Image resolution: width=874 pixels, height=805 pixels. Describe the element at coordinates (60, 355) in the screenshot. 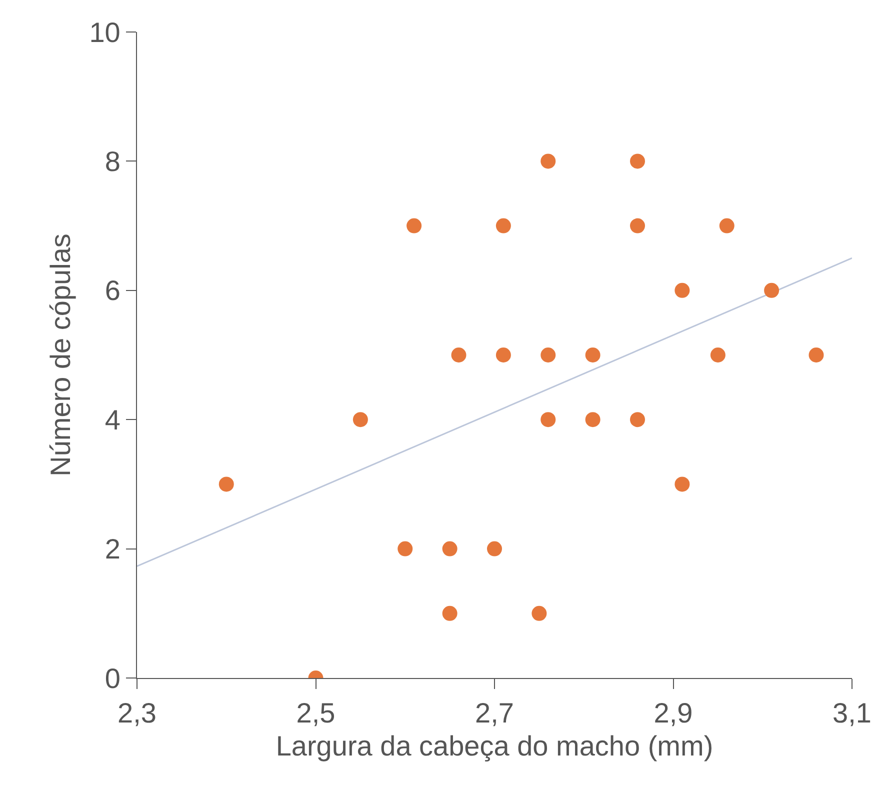

I see `y-axis-title: Número de cópulas` at that location.